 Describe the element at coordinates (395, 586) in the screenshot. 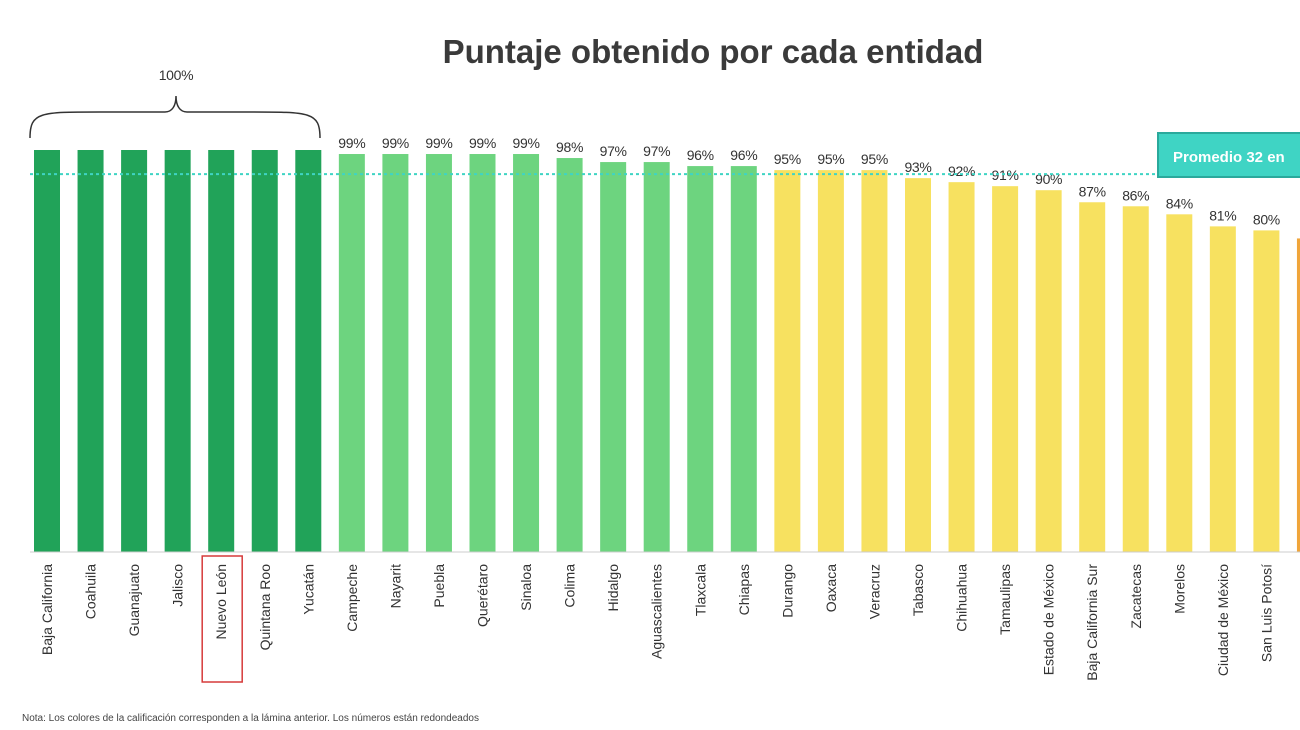

I see `category-label: Nayarit` at that location.